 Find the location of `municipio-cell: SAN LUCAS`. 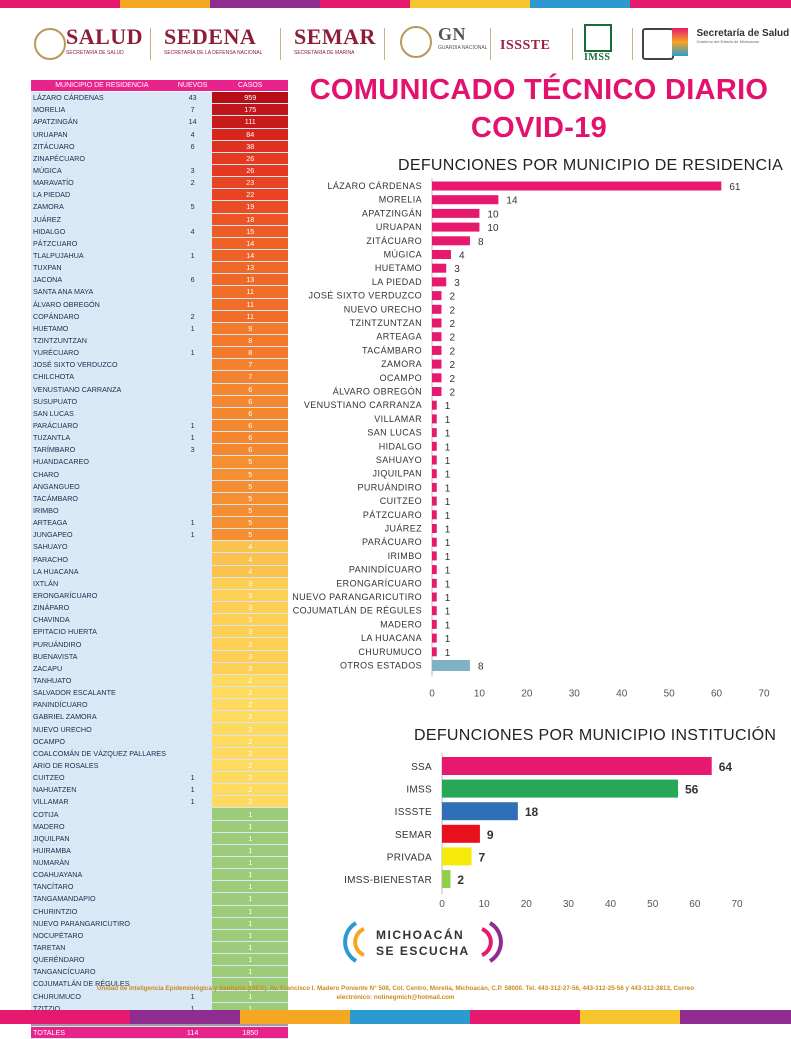

municipio-cell: SAN LUCAS is located at coordinates (102, 413).